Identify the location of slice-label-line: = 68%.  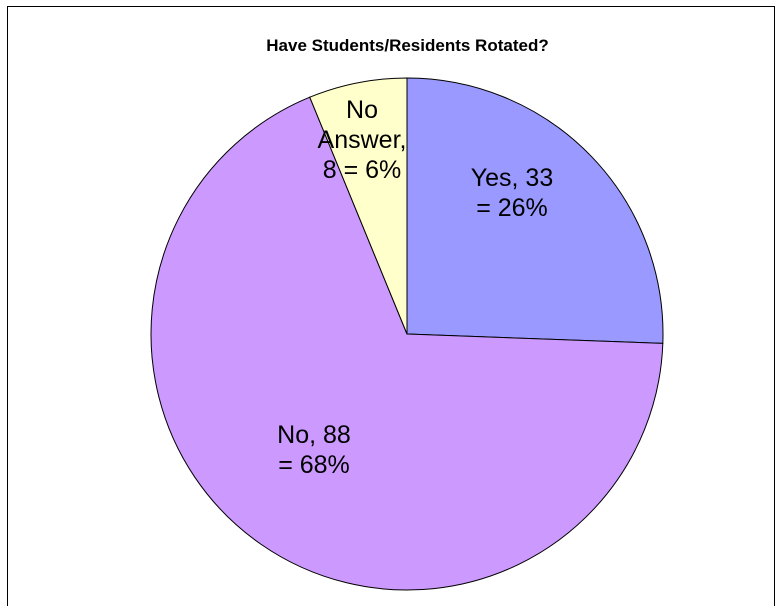
(314, 465).